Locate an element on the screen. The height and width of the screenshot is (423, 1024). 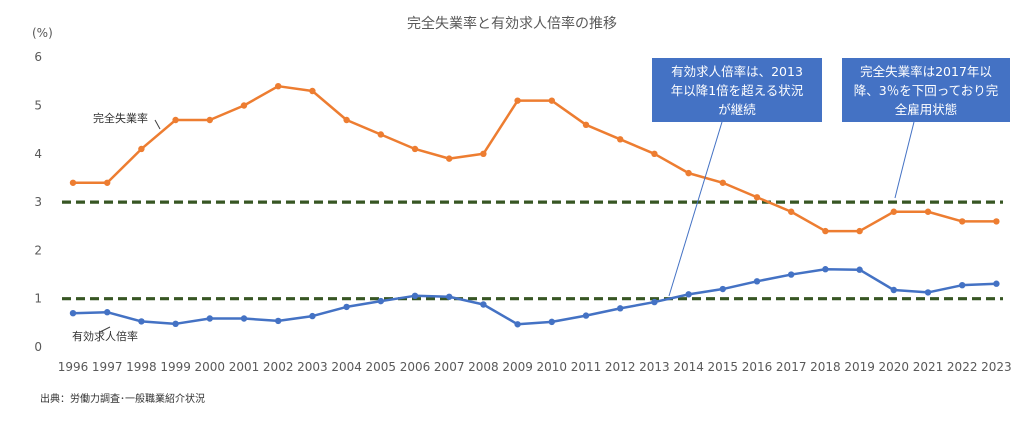
y-tick-label: 6 is located at coordinates (38, 57).